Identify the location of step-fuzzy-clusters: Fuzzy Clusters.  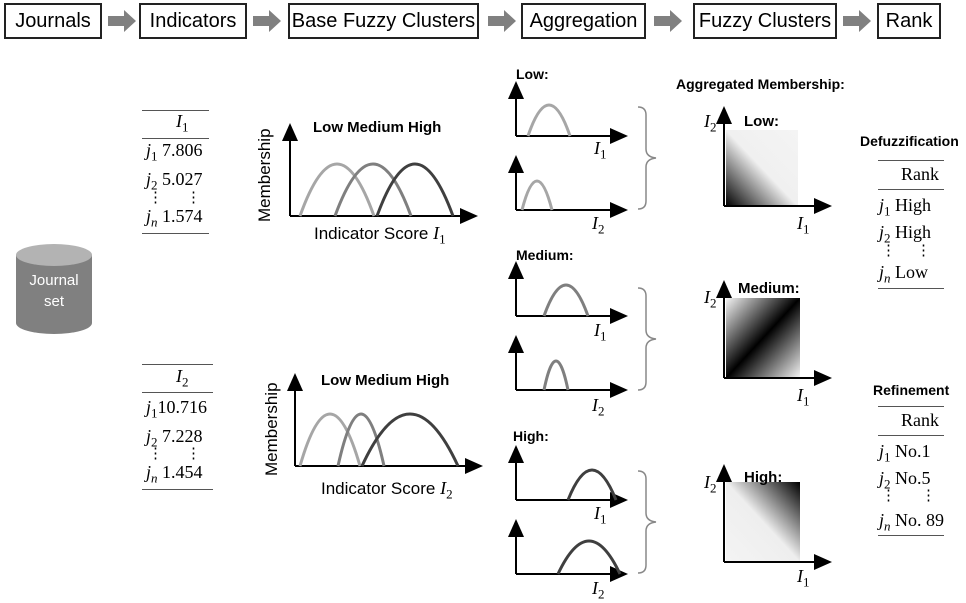
(765, 21).